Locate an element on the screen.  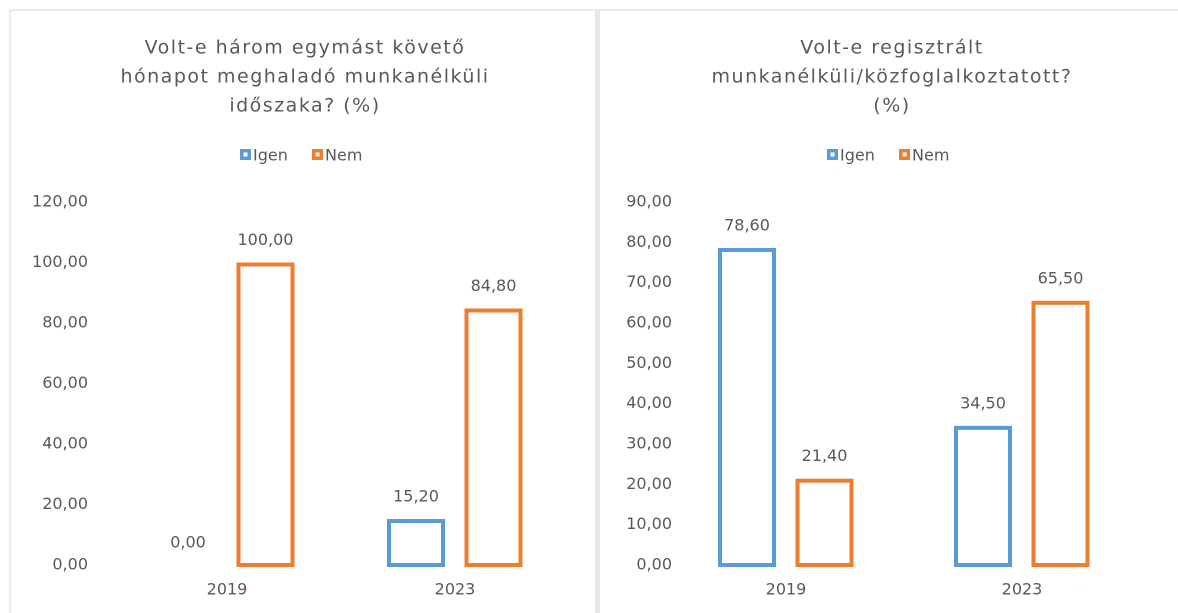
data-label: 84,80 is located at coordinates (494, 285).